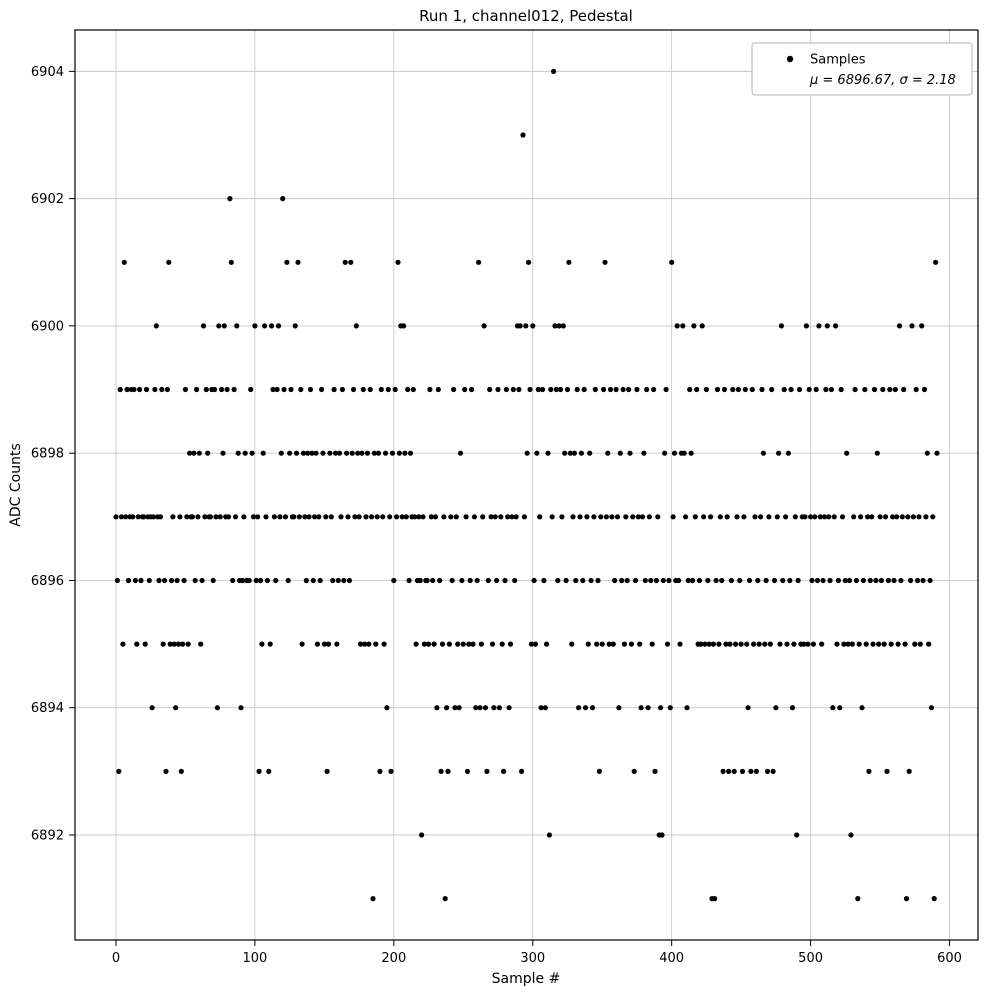 The height and width of the screenshot is (1004, 1000). Describe the element at coordinates (949, 958) in the screenshot. I see `tick-label-x: 600` at that location.